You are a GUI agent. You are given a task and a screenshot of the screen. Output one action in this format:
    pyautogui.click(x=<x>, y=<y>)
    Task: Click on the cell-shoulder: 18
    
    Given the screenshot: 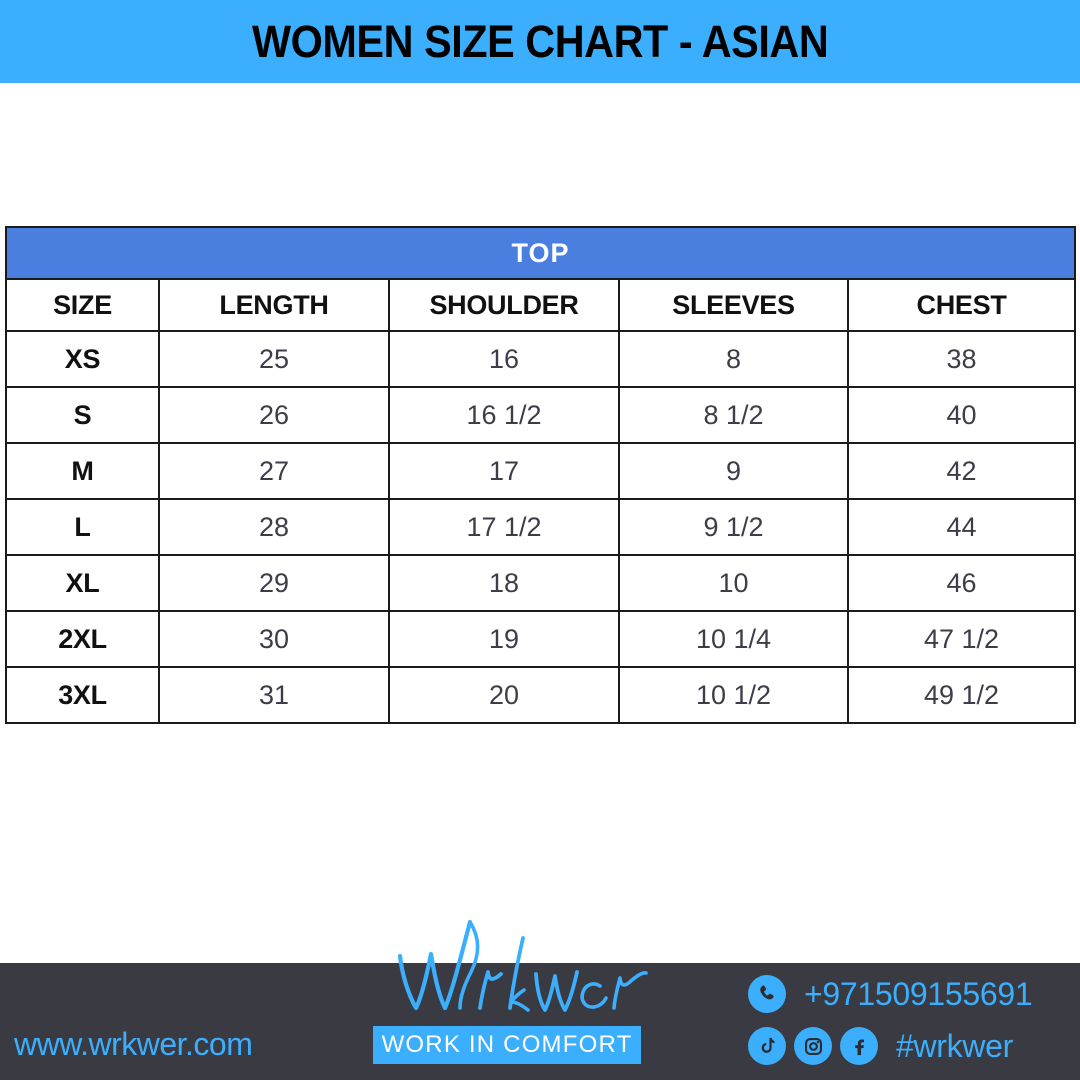 What is the action you would take?
    pyautogui.click(x=504, y=583)
    